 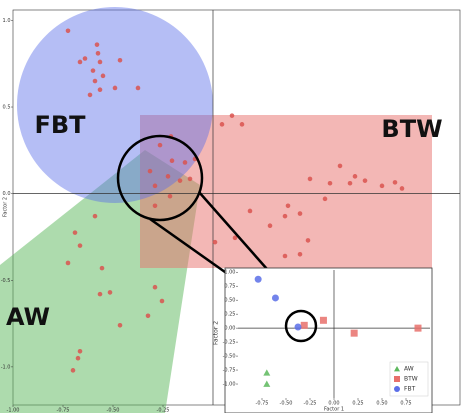 I want to click on x-axis-label: Factor 1, so click(x=334, y=410).